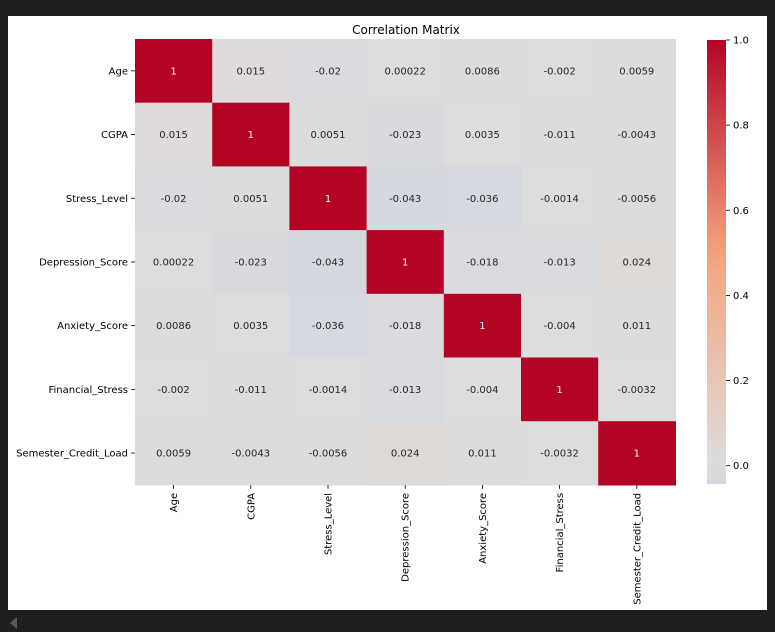  What do you see at coordinates (741, 296) in the screenshot?
I see `colorbar-tick-label: 0.4` at bounding box center [741, 296].